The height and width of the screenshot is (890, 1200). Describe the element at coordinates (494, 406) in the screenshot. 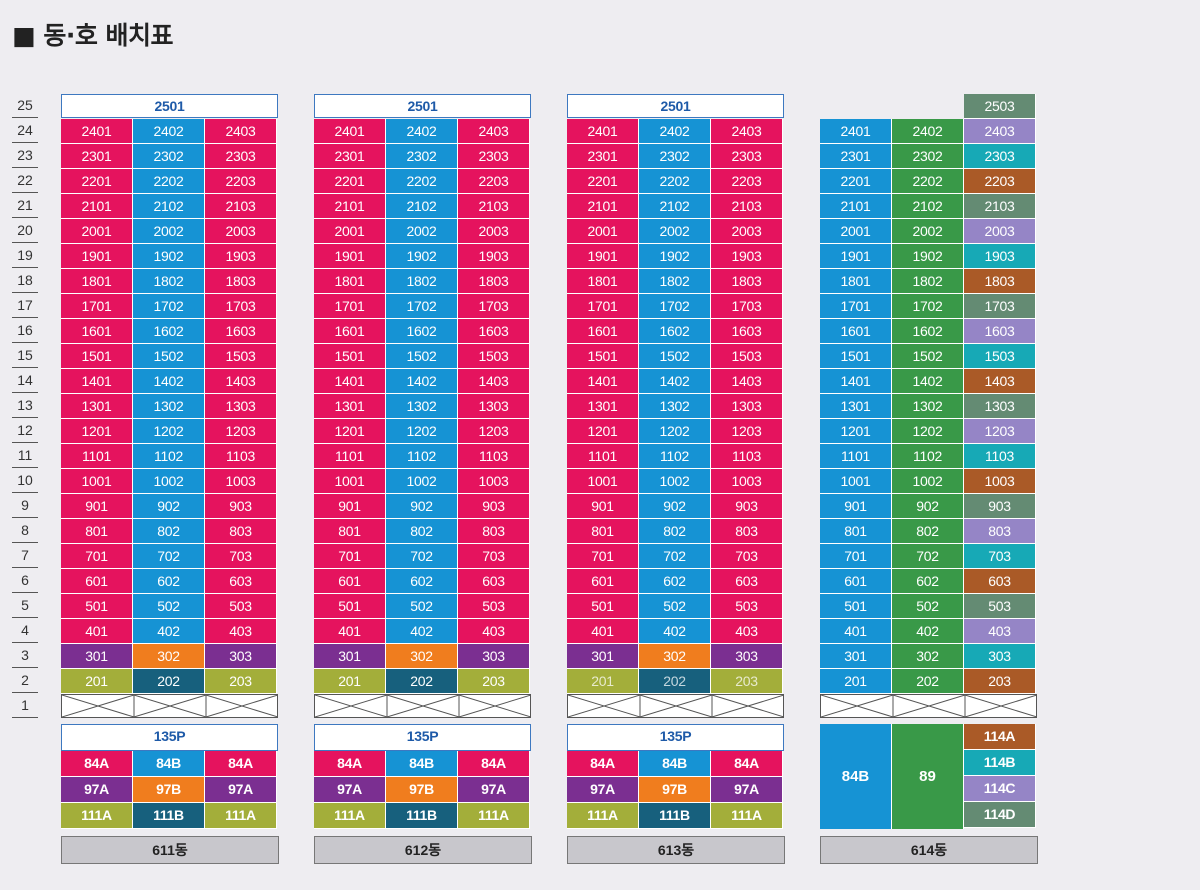

I see `unit-1303: 1303` at that location.